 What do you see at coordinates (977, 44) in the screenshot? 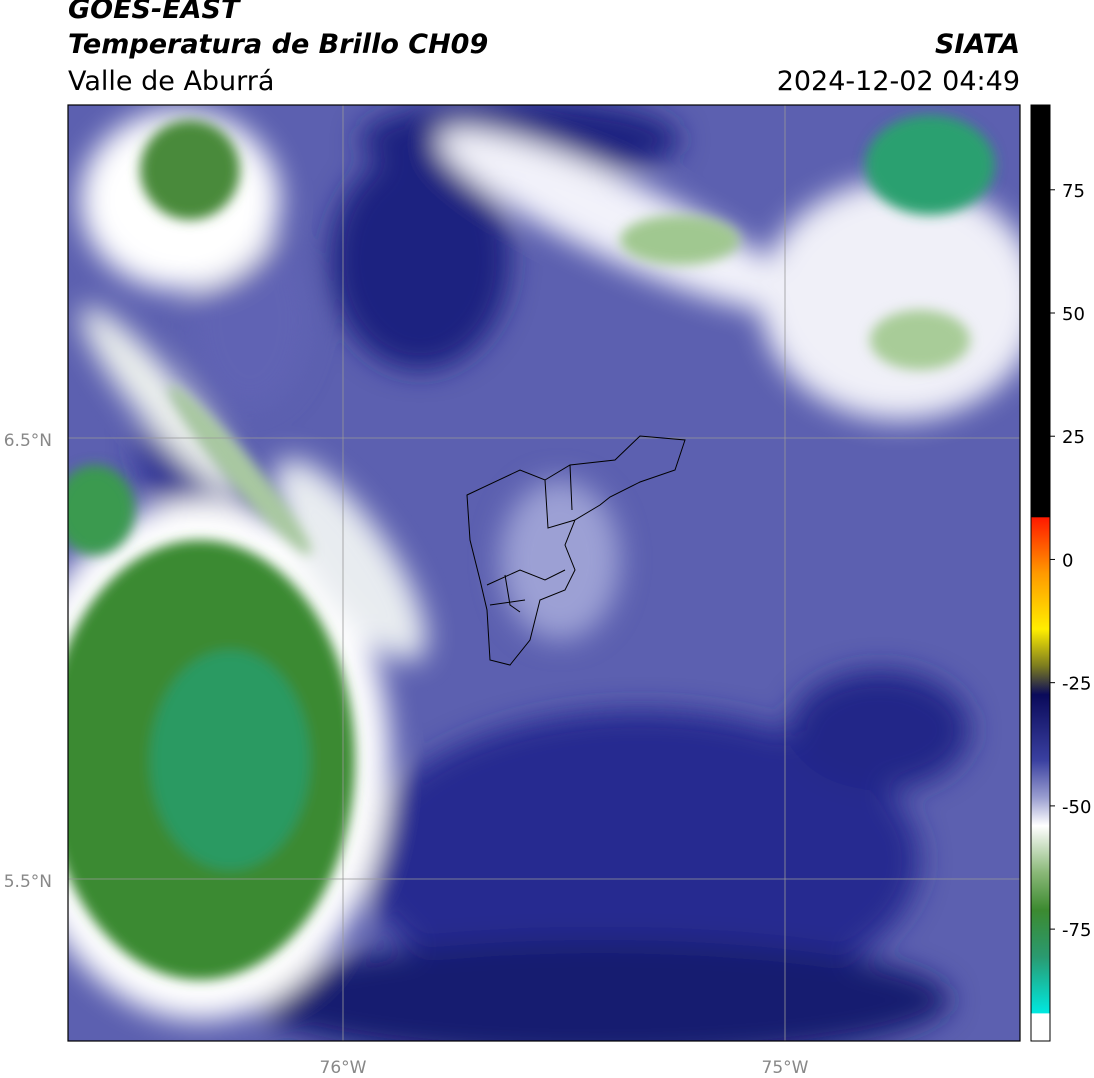
I see `source: SIATA` at bounding box center [977, 44].